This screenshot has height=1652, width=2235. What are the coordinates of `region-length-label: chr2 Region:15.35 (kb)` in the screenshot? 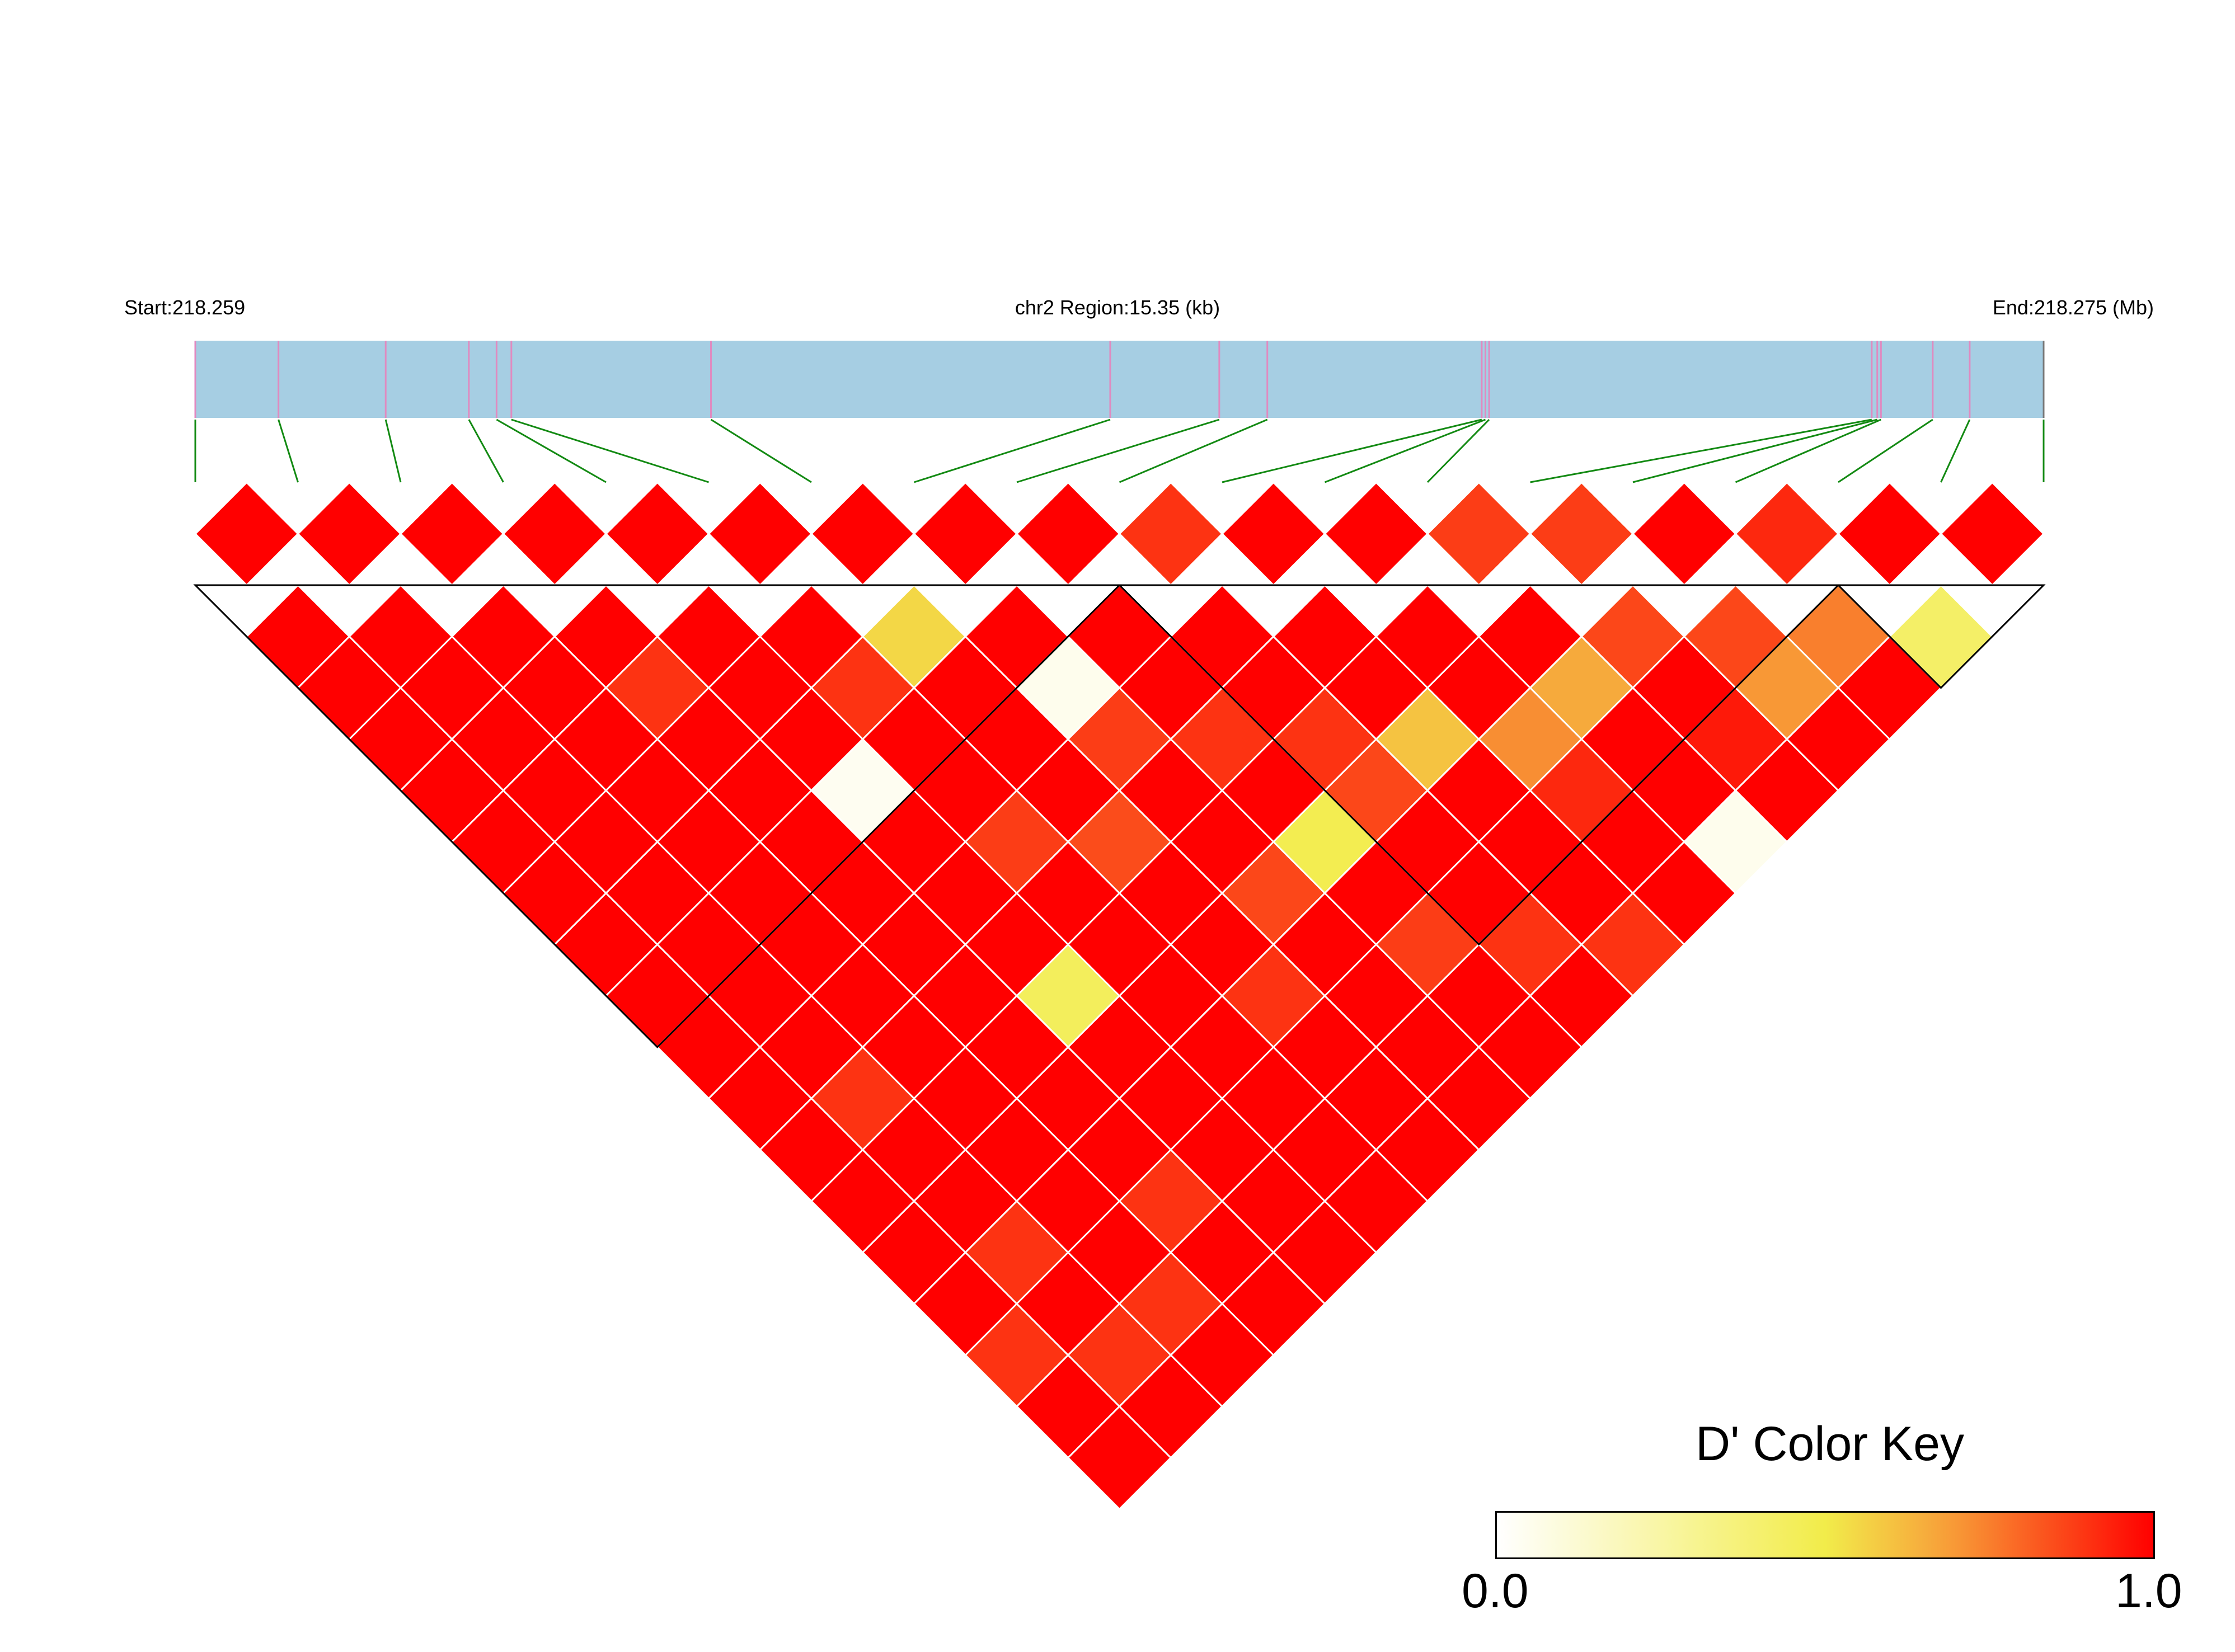 It's located at (1117, 308).